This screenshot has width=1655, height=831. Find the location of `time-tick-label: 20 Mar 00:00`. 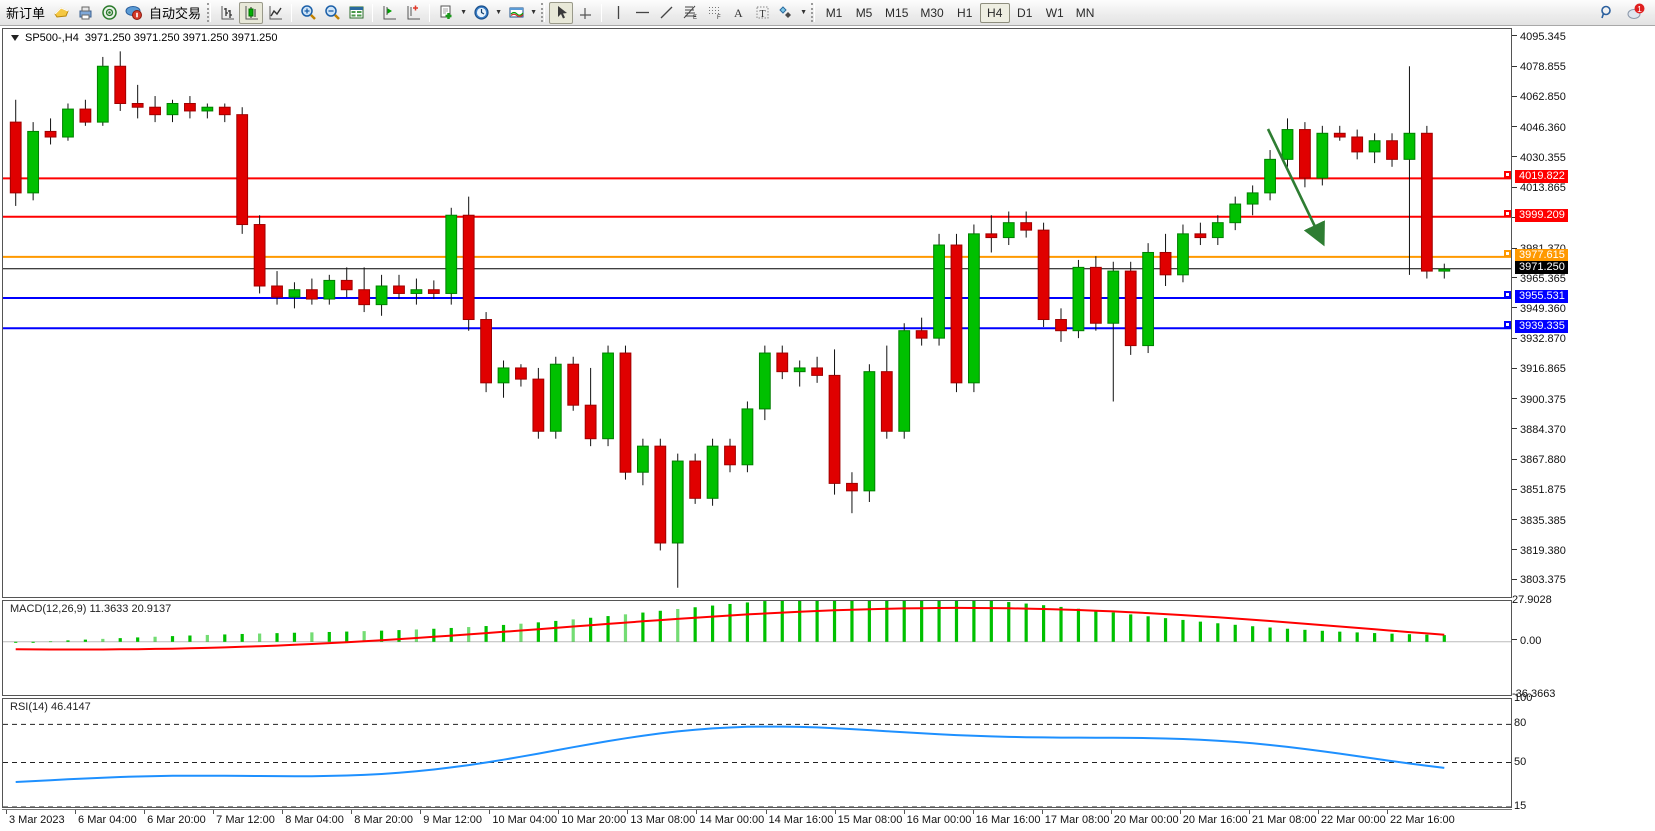

time-tick-label: 20 Mar 00:00 is located at coordinates (1146, 820).